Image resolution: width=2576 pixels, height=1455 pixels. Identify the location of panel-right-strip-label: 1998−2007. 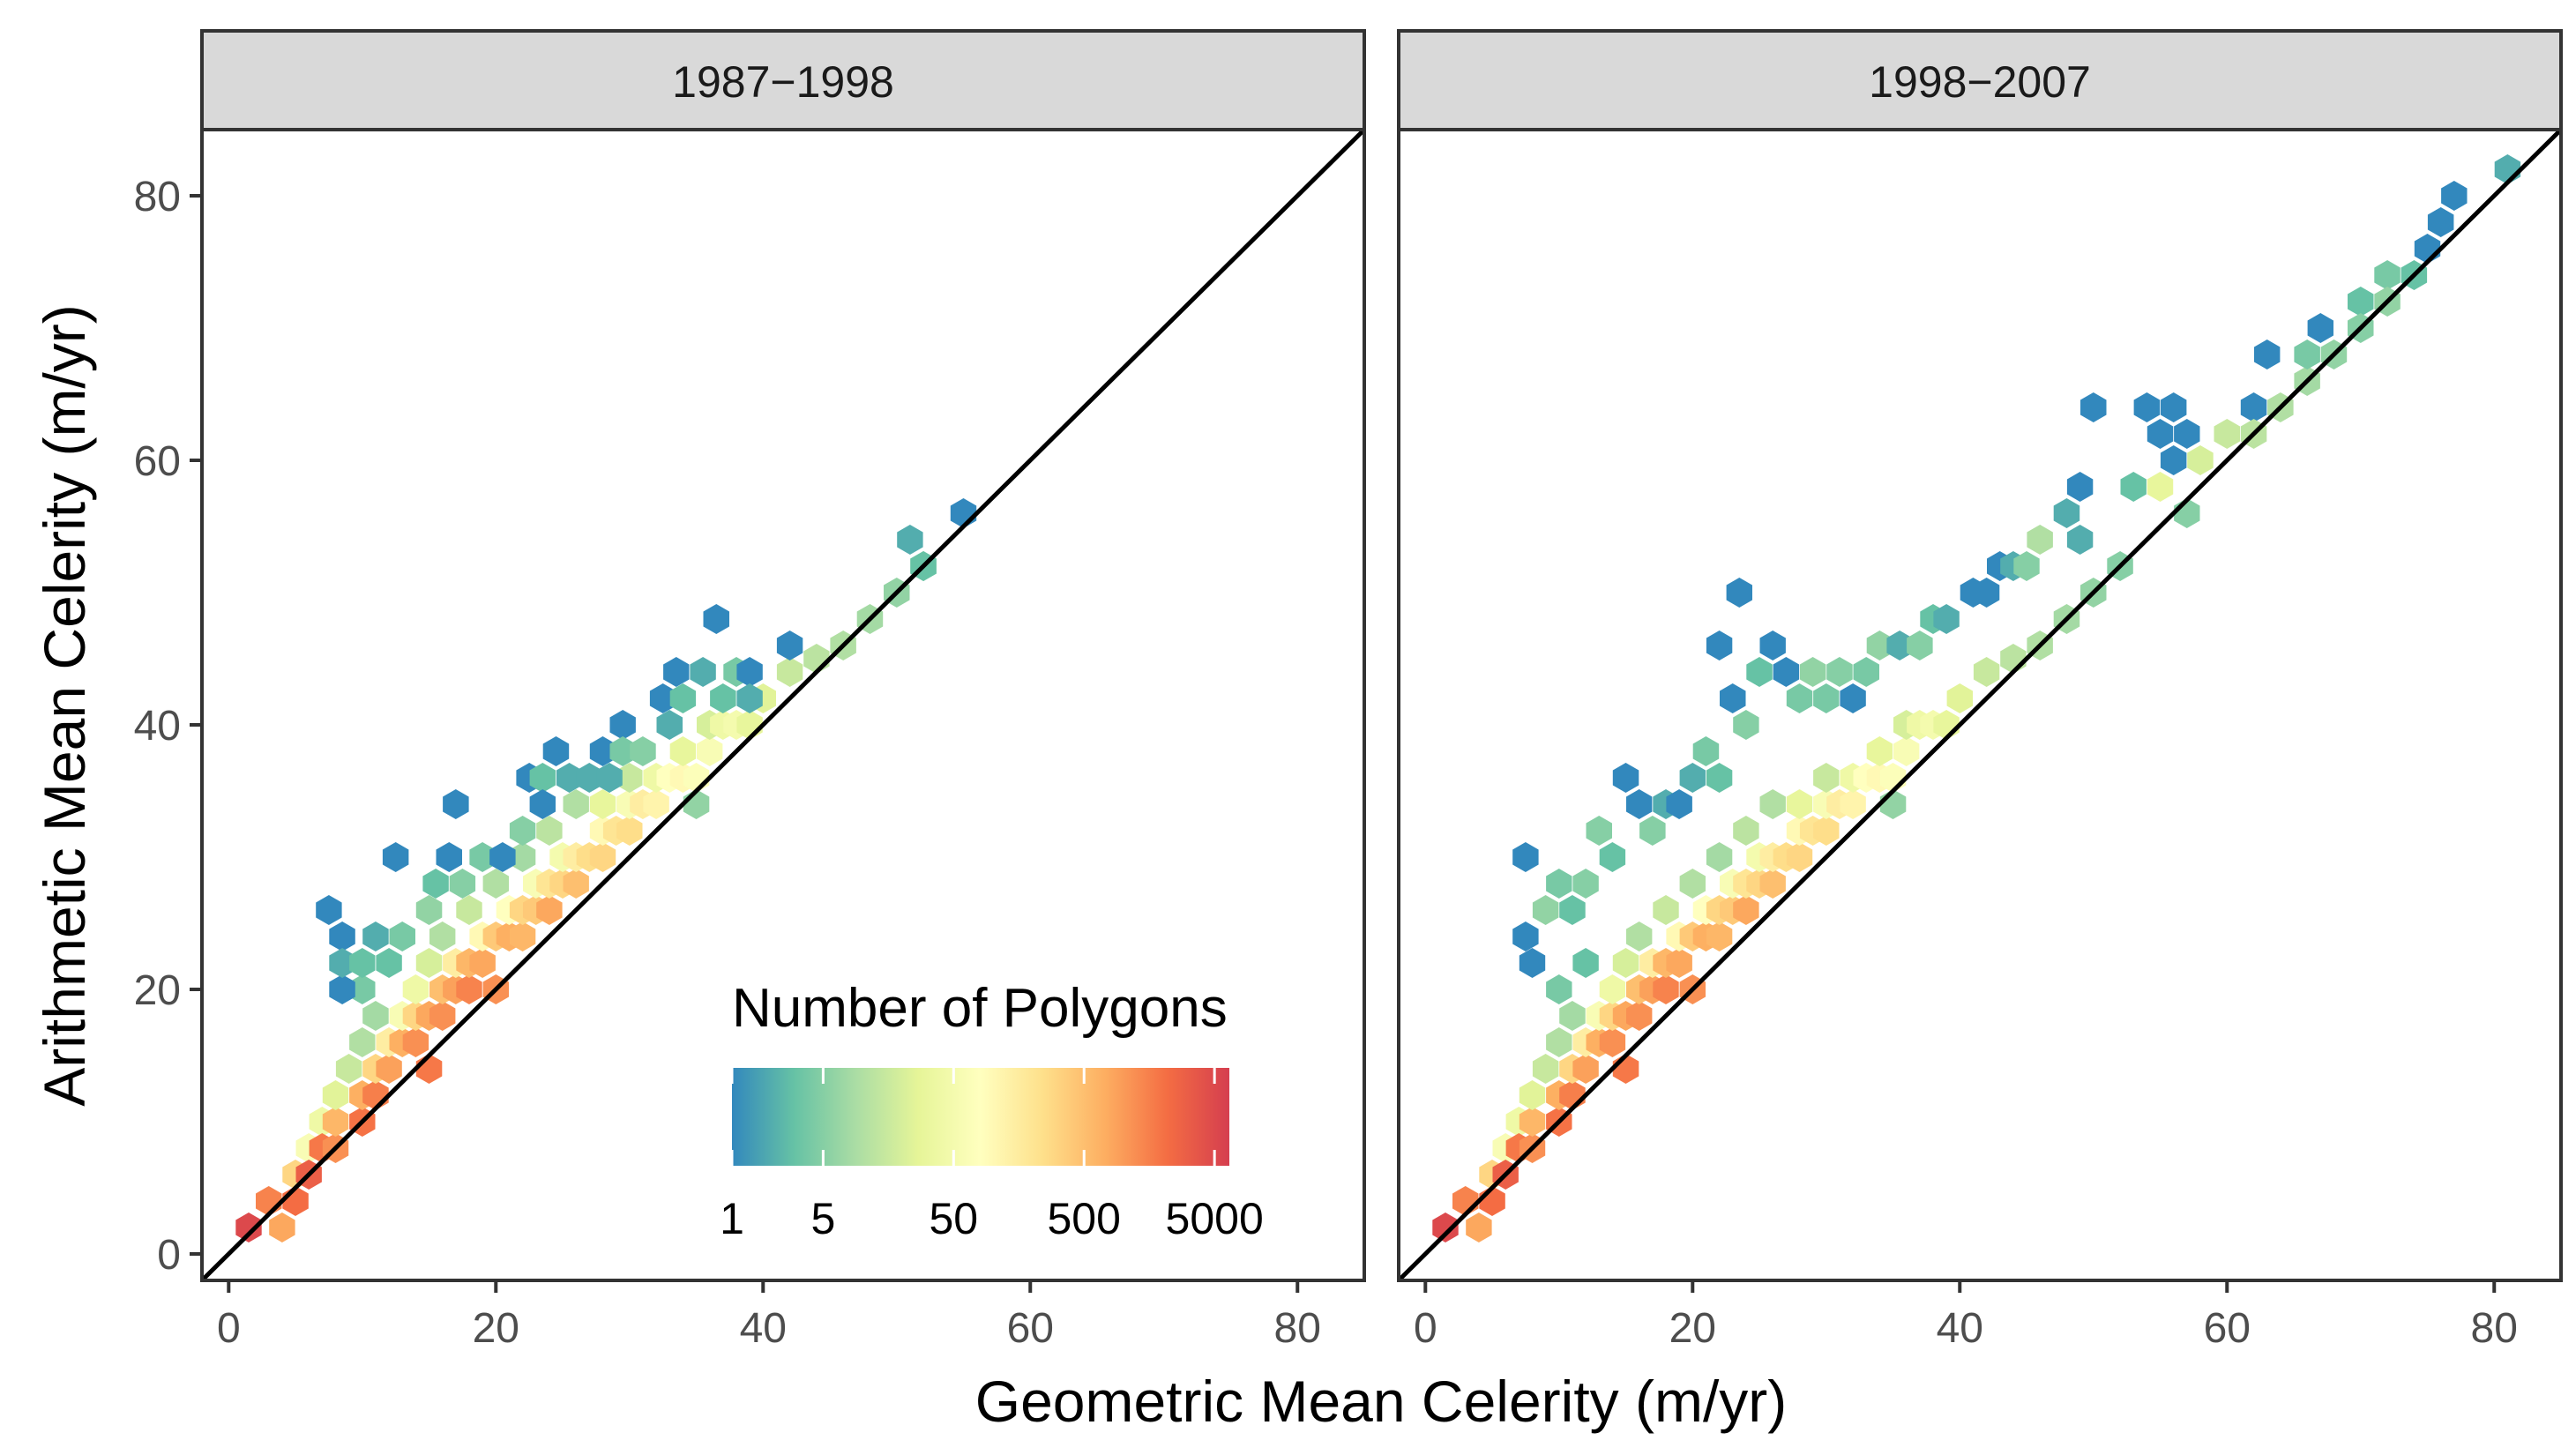
(1980, 82).